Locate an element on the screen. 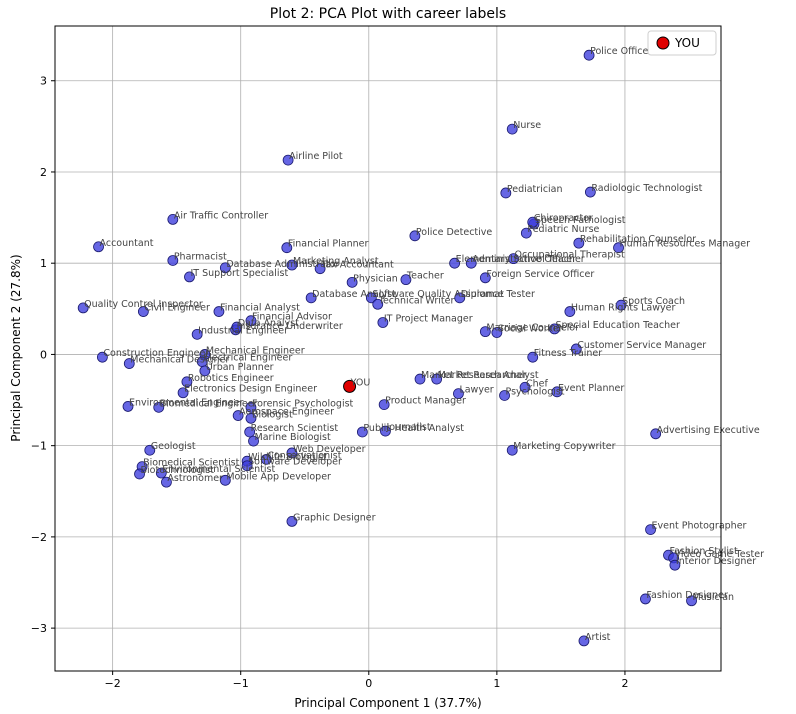 Image resolution: width=796 pixels, height=714 pixels. data-point-label: Biologist is located at coordinates (272, 414).